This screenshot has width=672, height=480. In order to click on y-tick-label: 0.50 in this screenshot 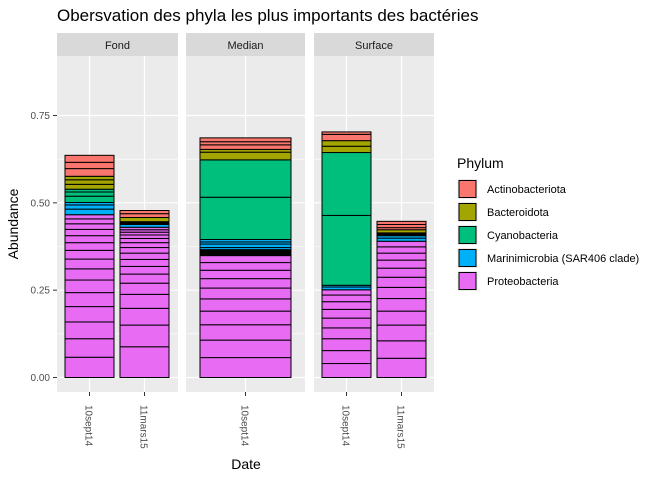, I will do `click(41, 203)`.